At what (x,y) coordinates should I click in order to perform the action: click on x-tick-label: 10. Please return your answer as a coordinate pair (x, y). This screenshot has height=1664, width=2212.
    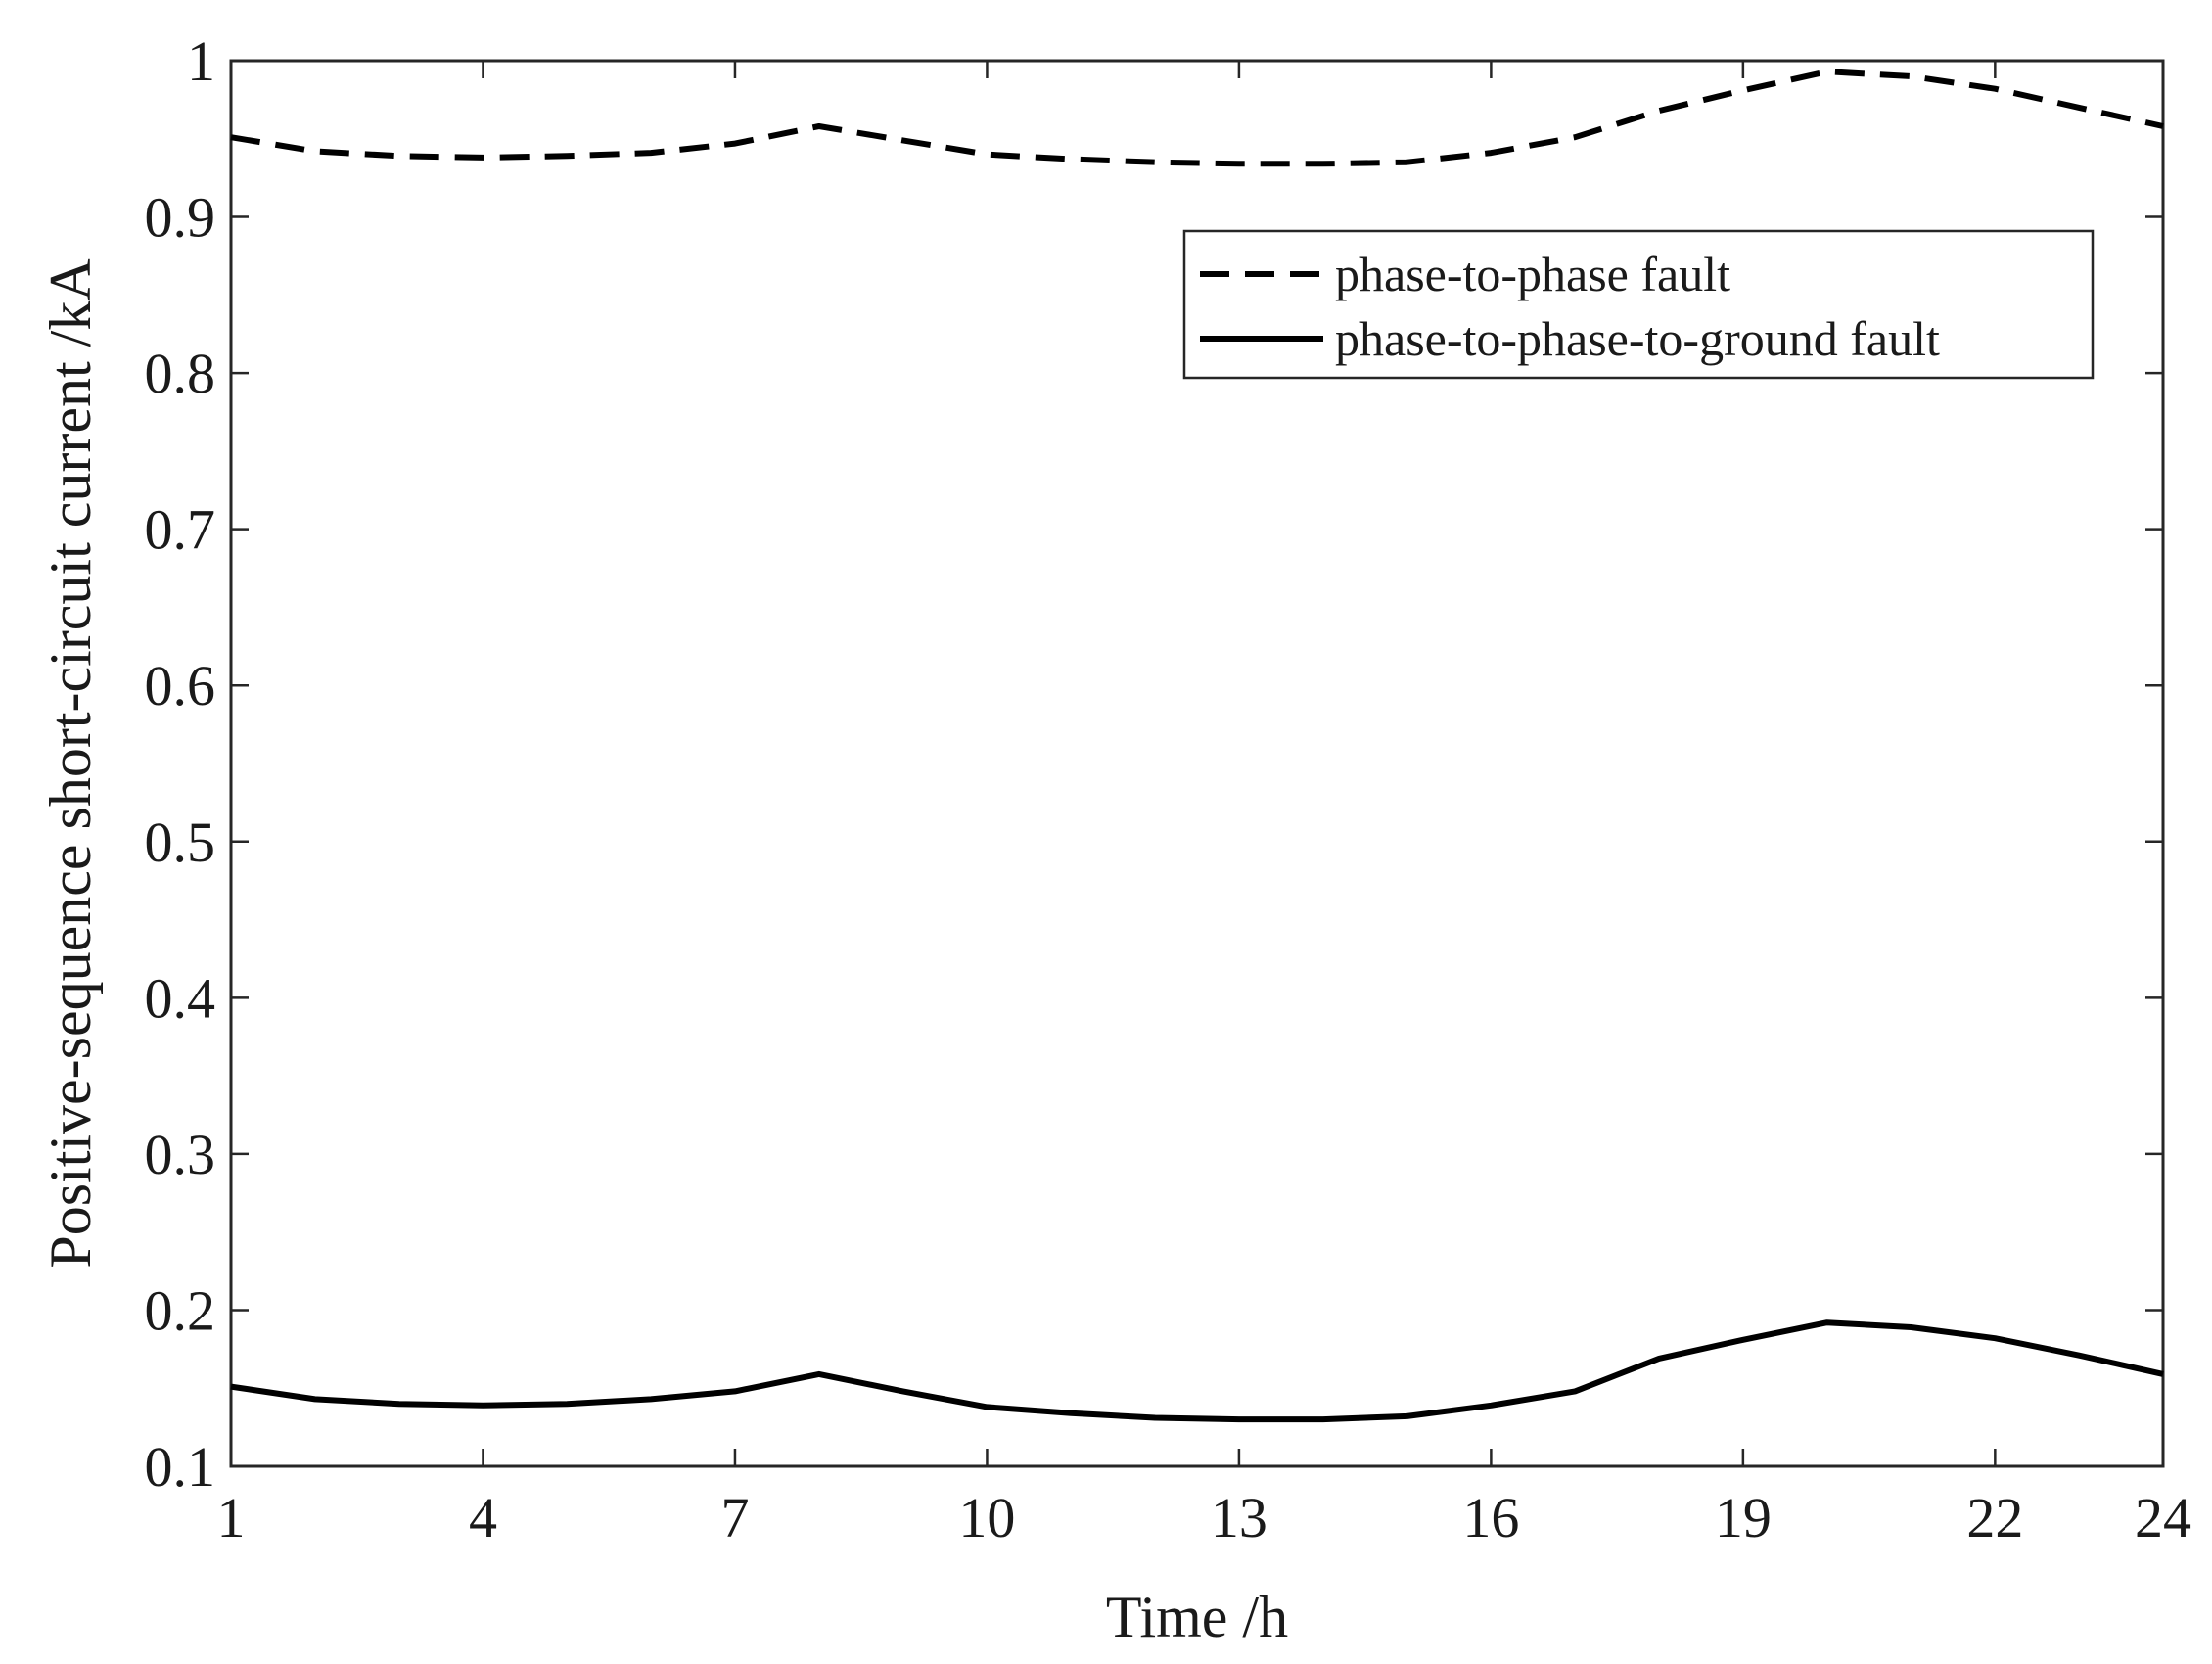
    Looking at the image, I should click on (986, 1517).